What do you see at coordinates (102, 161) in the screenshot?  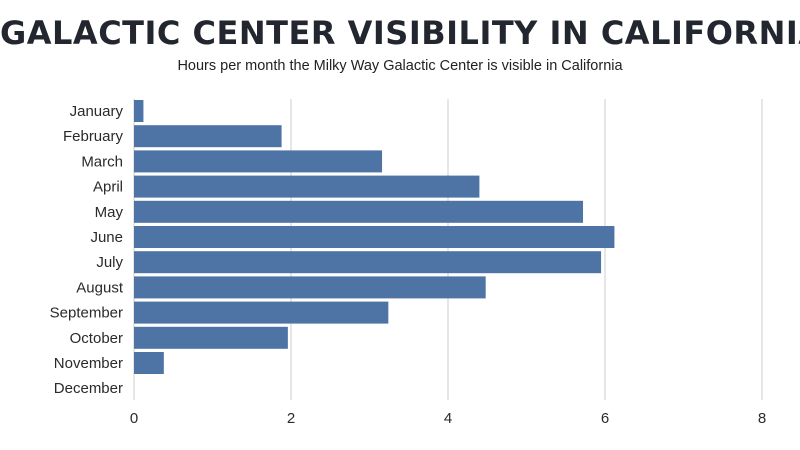 I see `category-label: March` at bounding box center [102, 161].